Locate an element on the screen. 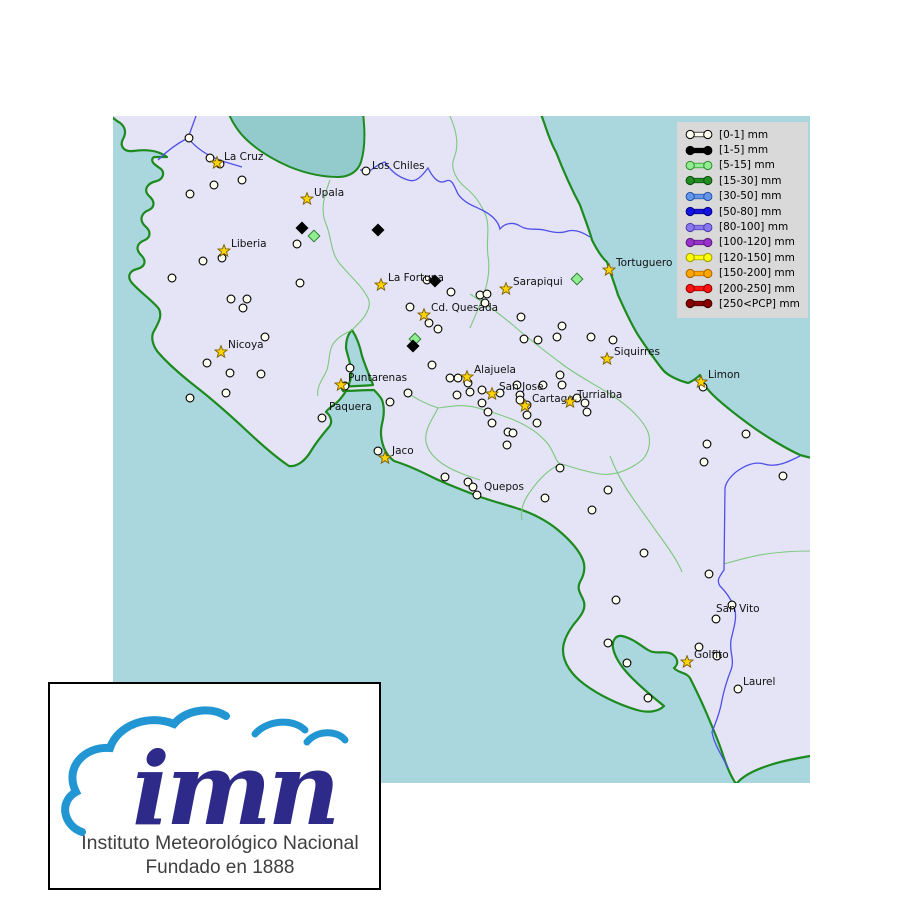  lake-nicaragua is located at coordinates (297, 147).